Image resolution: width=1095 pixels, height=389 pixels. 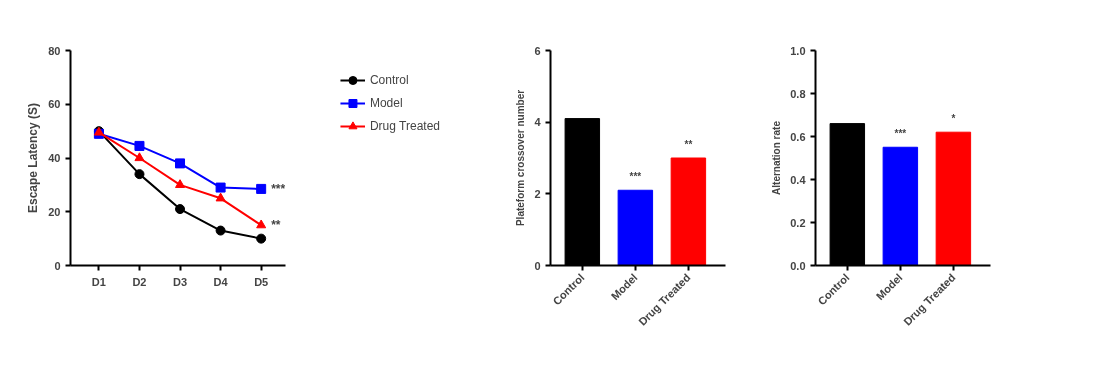 I want to click on x-tick-label: D4, so click(x=221, y=281).